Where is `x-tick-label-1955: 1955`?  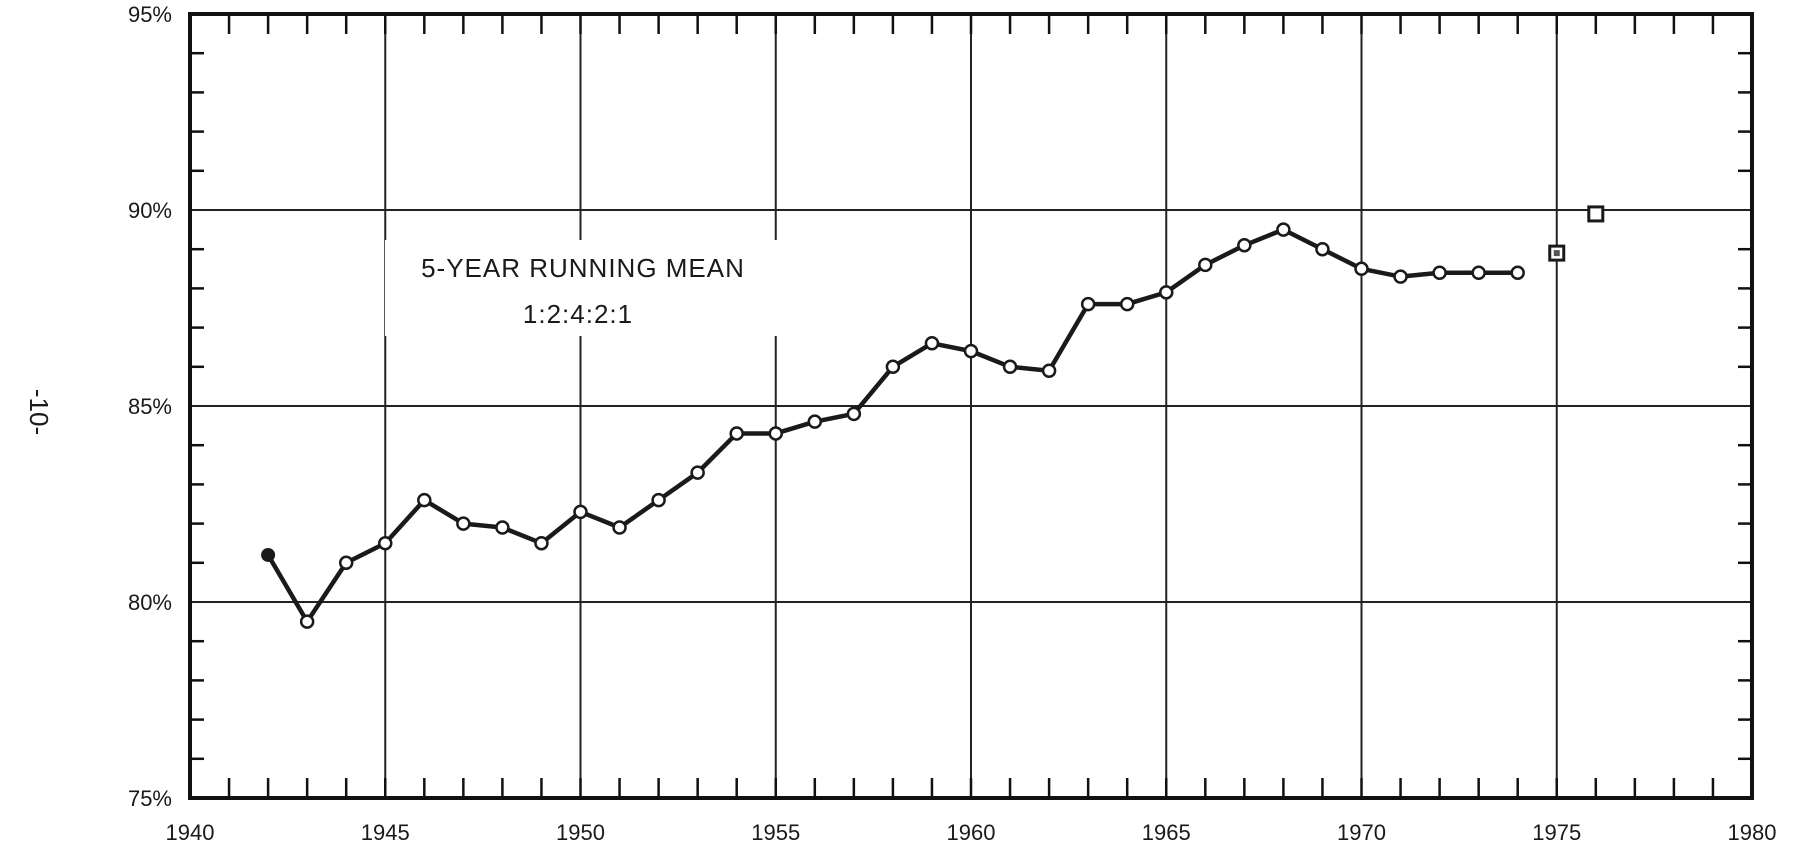
x-tick-label-1955: 1955 is located at coordinates (775, 832).